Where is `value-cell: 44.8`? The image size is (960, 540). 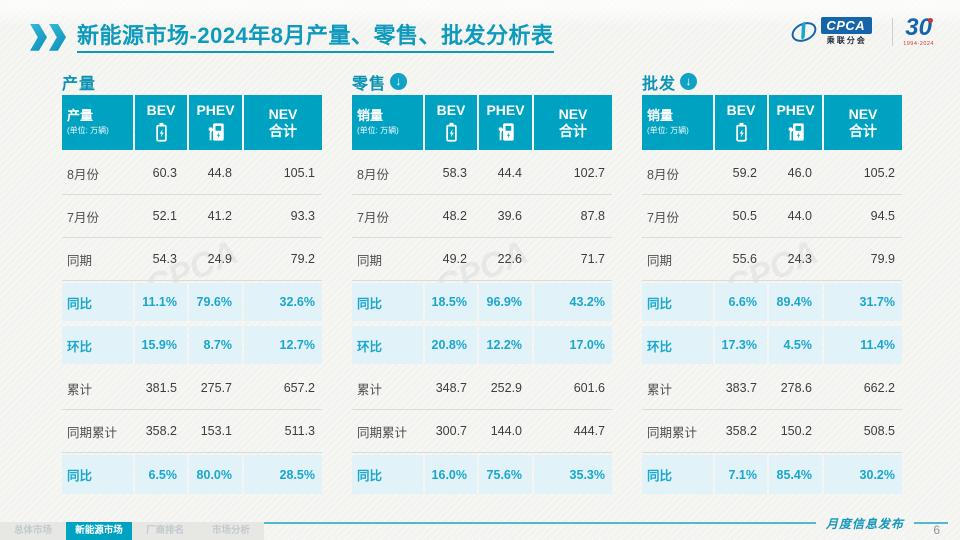
value-cell: 44.8 is located at coordinates (219, 173).